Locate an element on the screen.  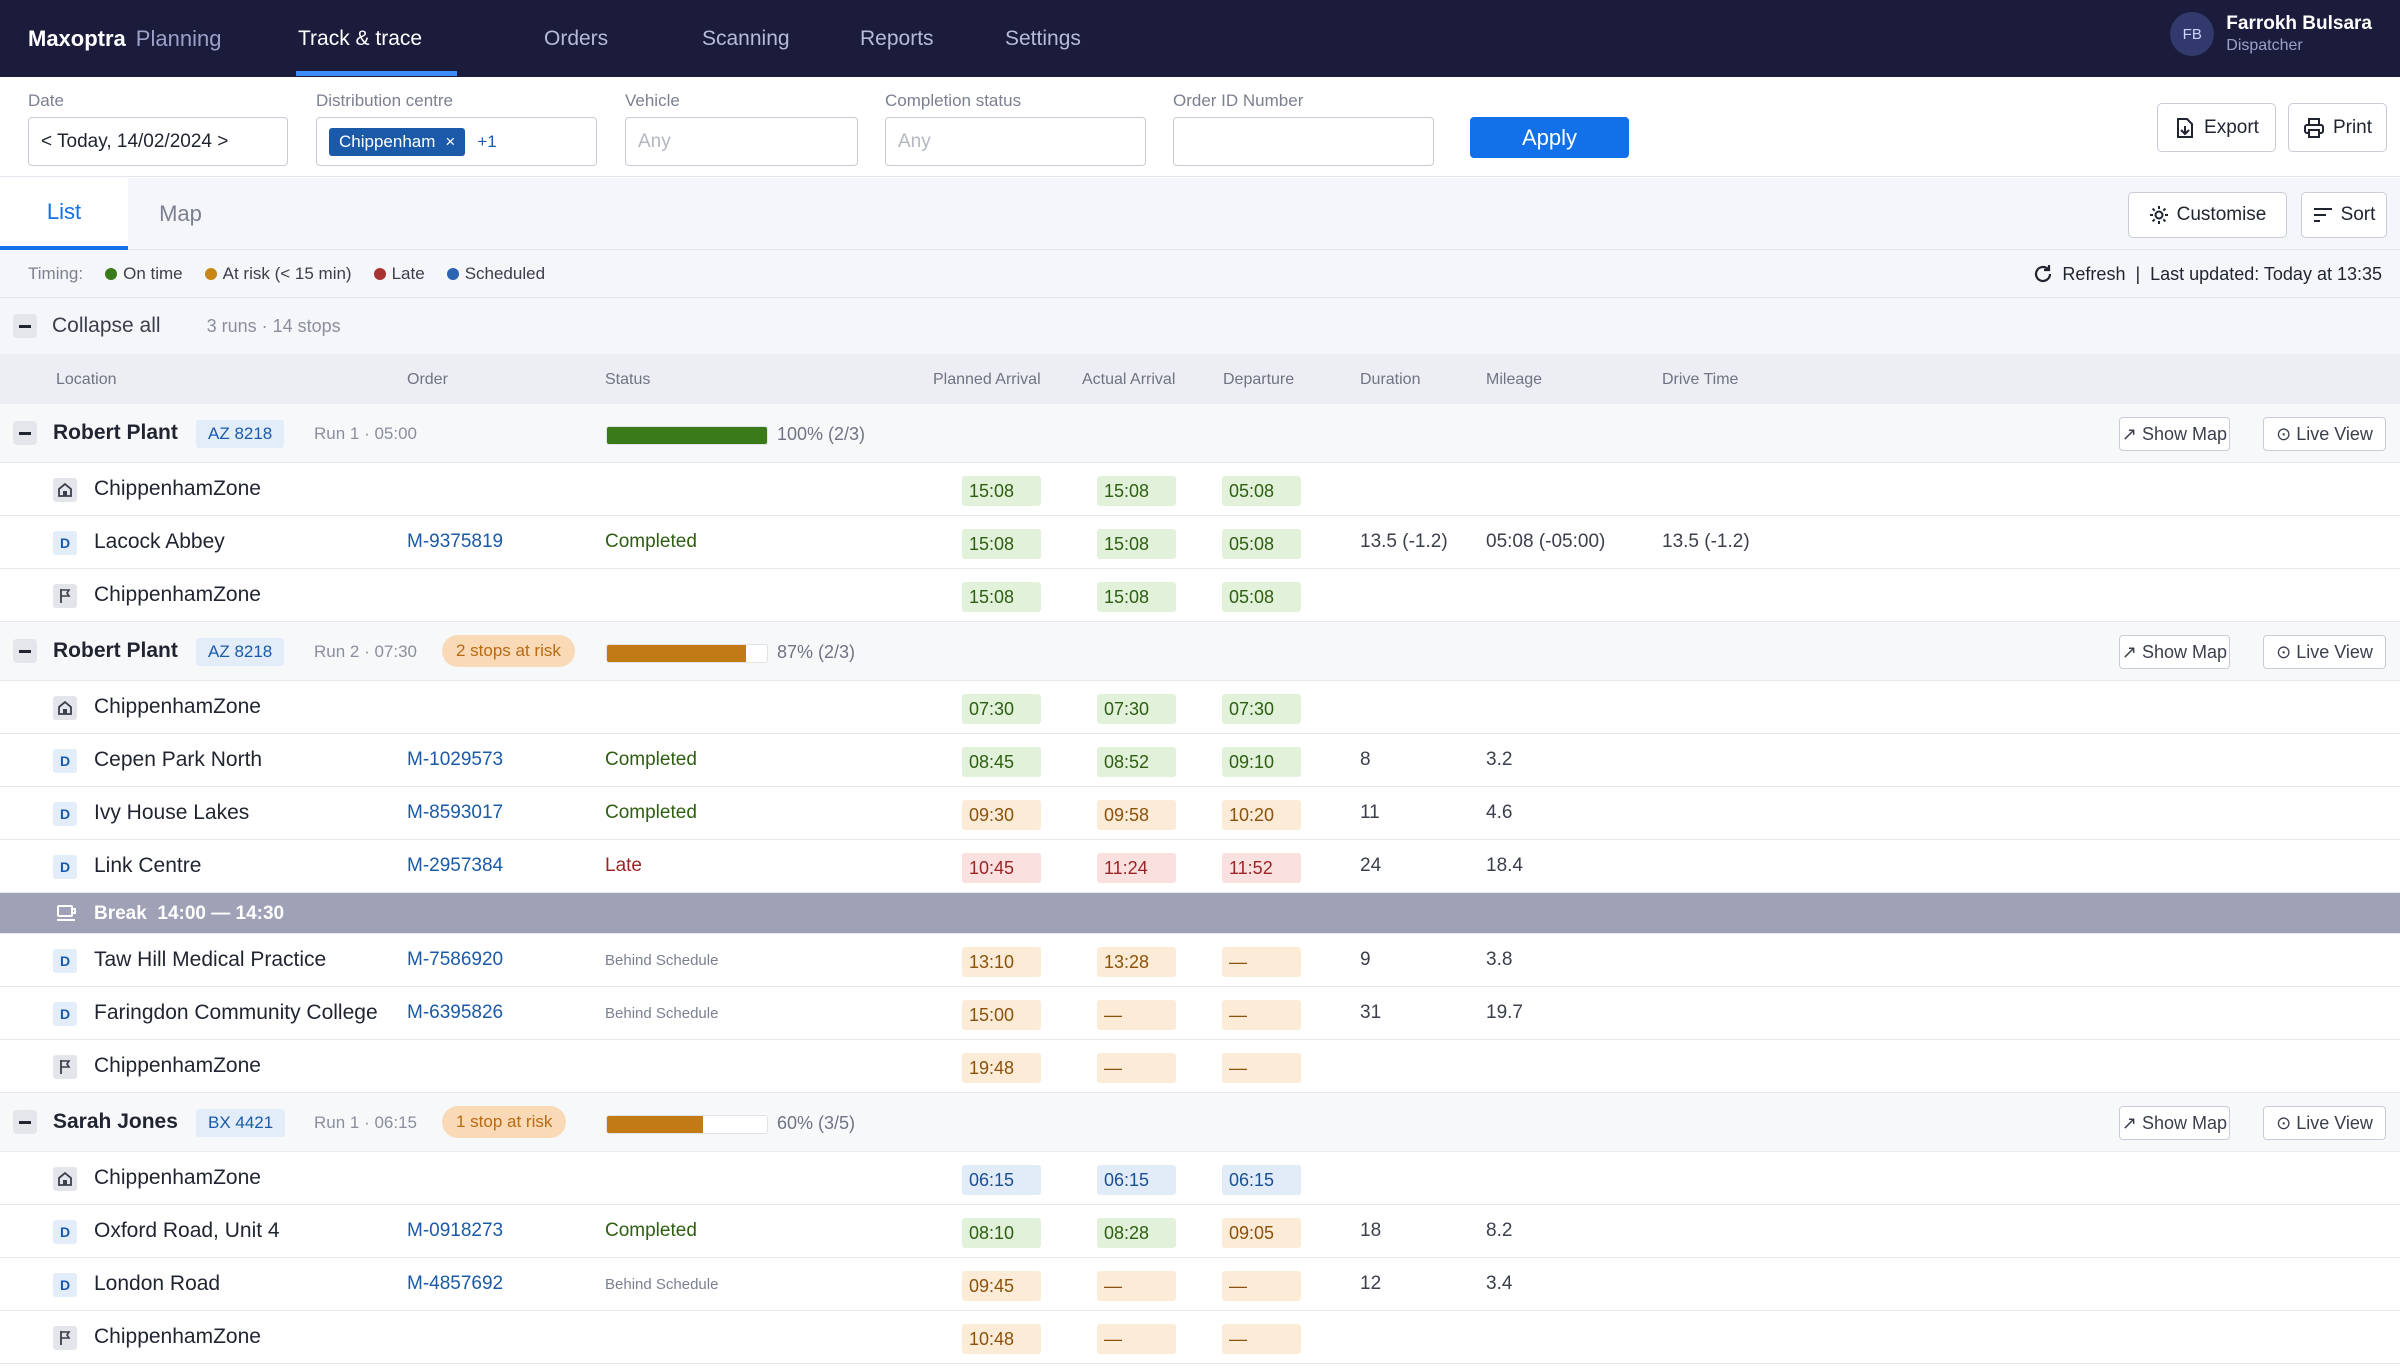
actual-arrival: 06:15 is located at coordinates (1136, 1180).